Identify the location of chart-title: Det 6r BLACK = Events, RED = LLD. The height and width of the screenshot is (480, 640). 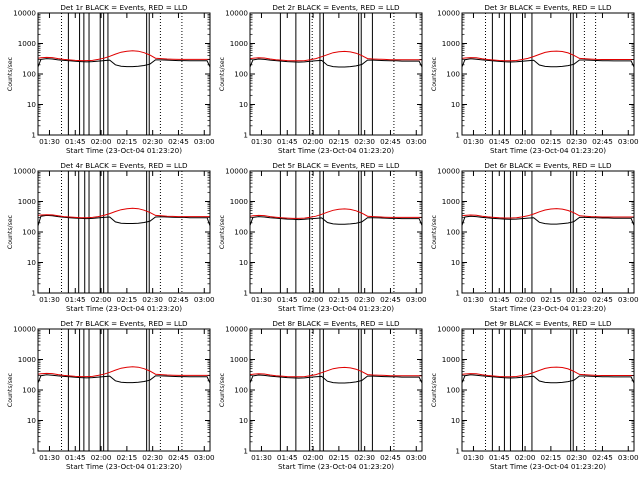
(548, 165).